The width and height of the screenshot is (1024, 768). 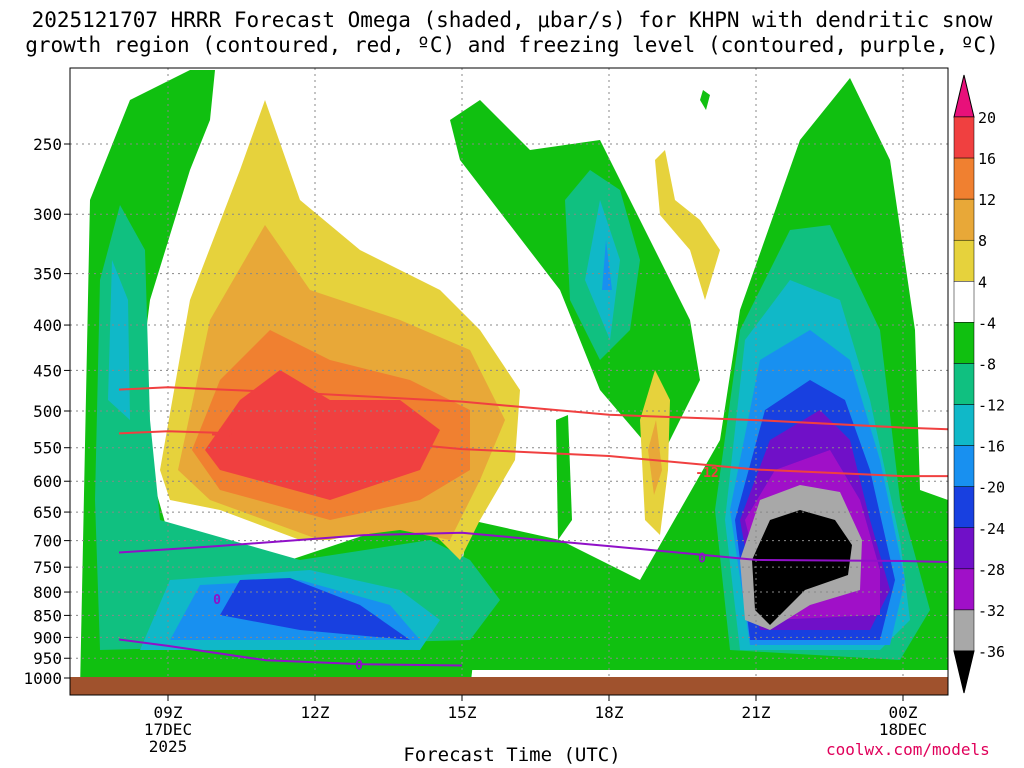 What do you see at coordinates (322, 435) in the screenshot?
I see `omega-region-red` at bounding box center [322, 435].